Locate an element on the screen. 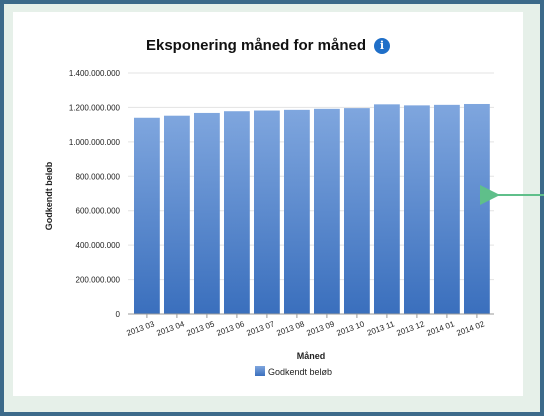  legend: Godkendt beløb is located at coordinates (293, 371).